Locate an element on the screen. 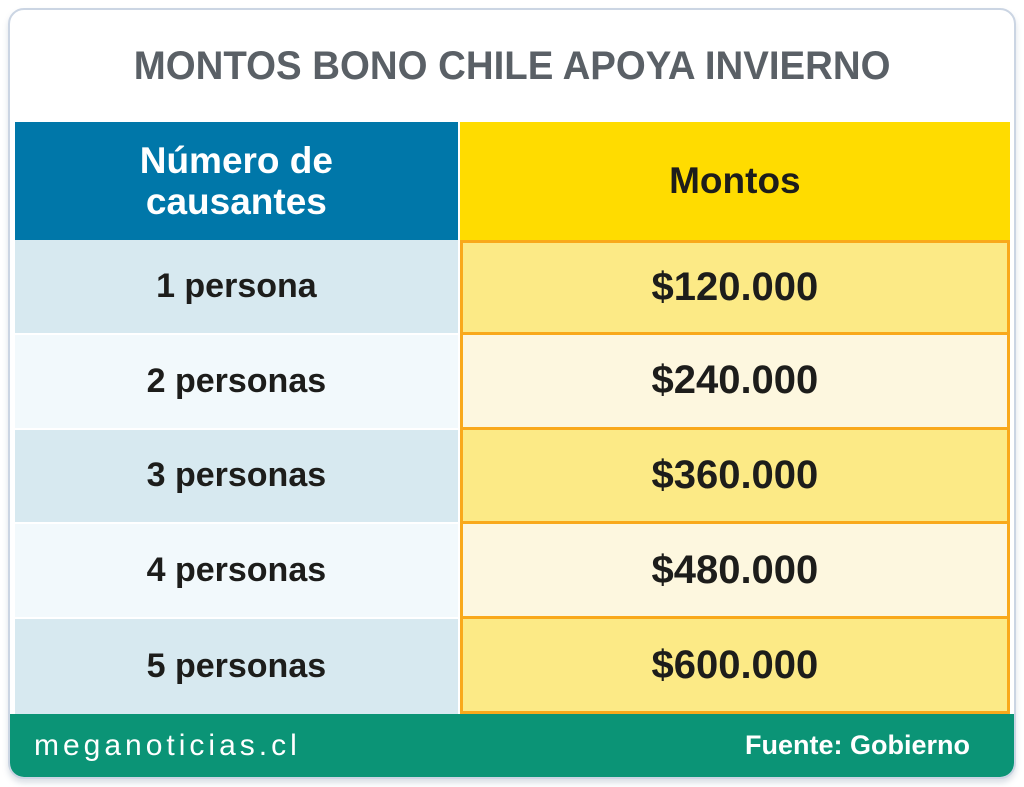 The height and width of the screenshot is (787, 1024). header-cell-montos: Montos is located at coordinates (734, 181).